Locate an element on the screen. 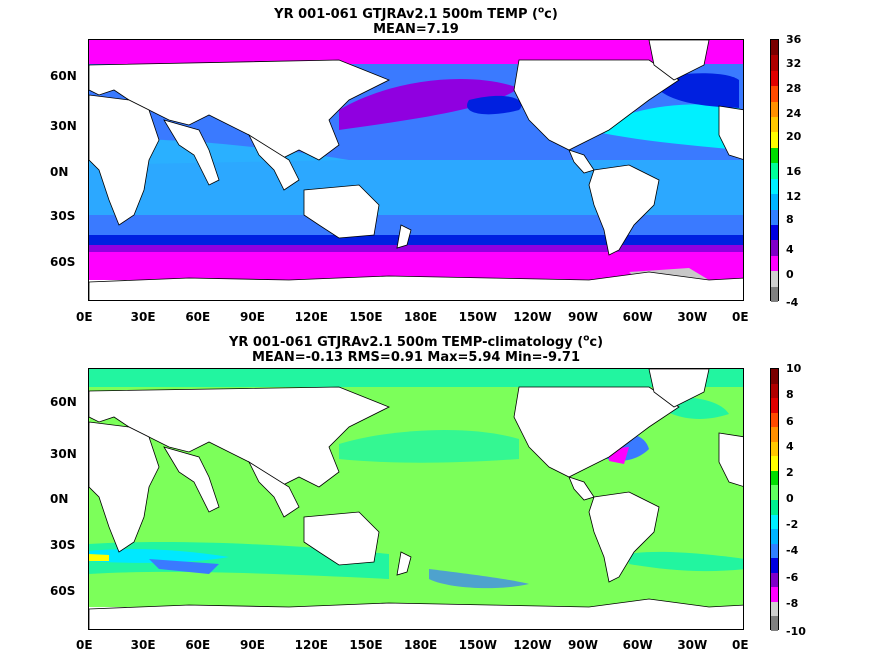  panel1-colorbar-tick-label: 12 is located at coordinates (794, 196).